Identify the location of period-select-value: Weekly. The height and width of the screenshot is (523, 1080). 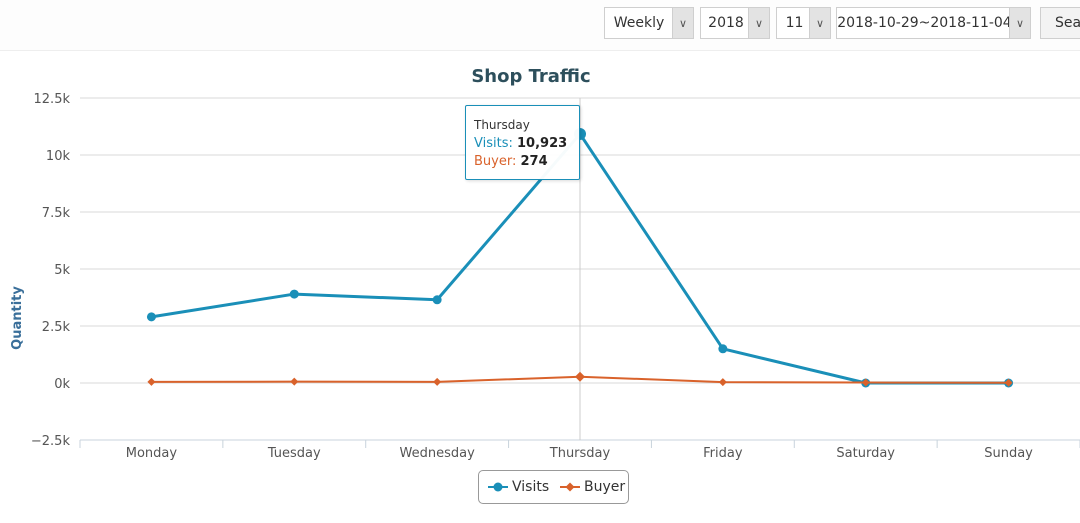
(639, 23).